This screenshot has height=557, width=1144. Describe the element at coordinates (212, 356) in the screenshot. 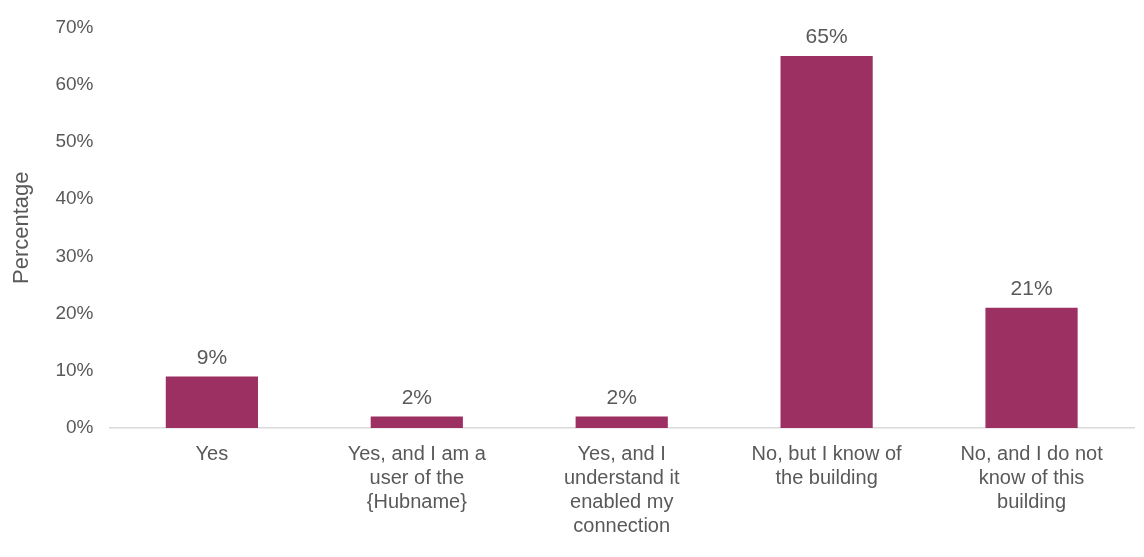

I see `data-label: 9%` at that location.